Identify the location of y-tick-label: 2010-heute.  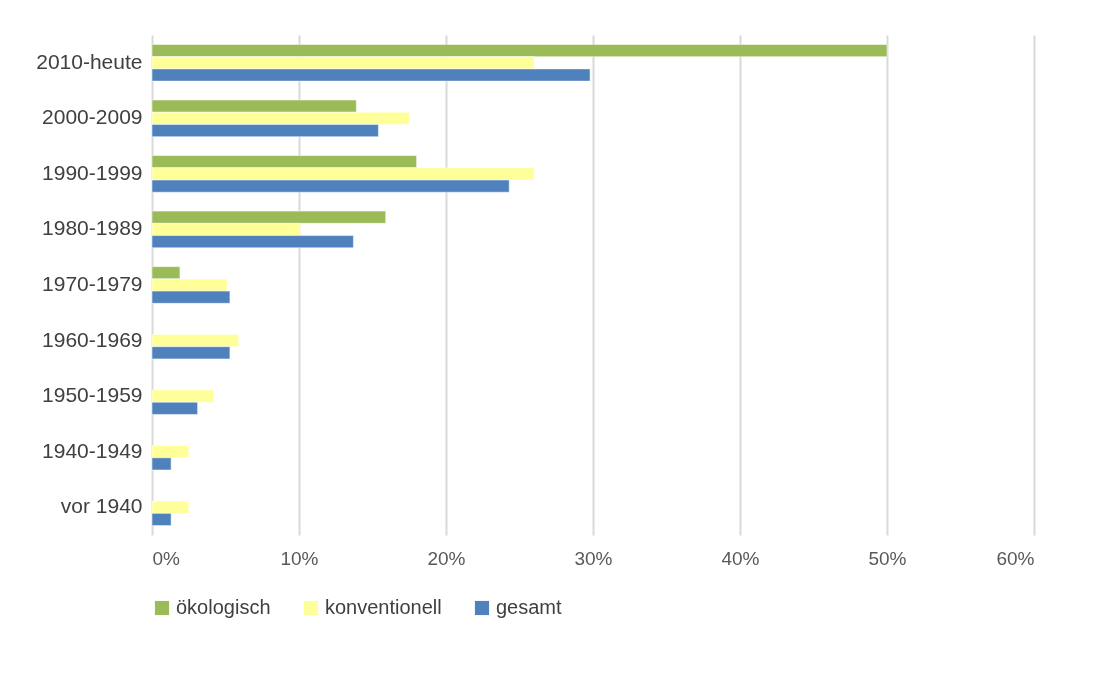
(89, 61).